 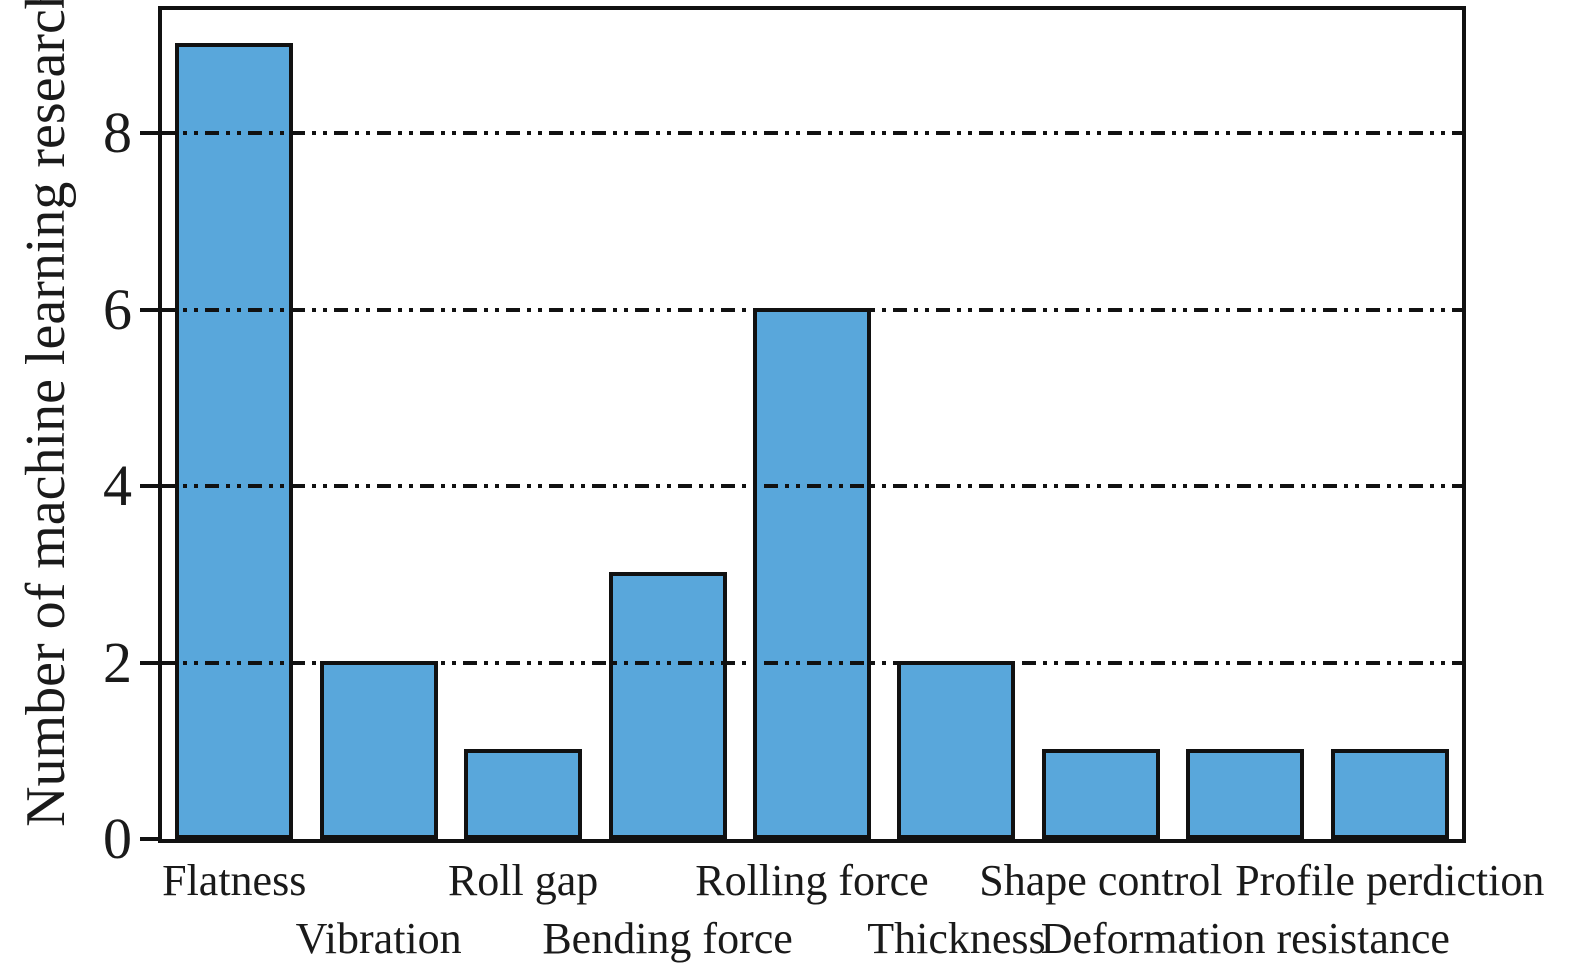 I want to click on x-label-flatness: Flatness, so click(x=234, y=880).